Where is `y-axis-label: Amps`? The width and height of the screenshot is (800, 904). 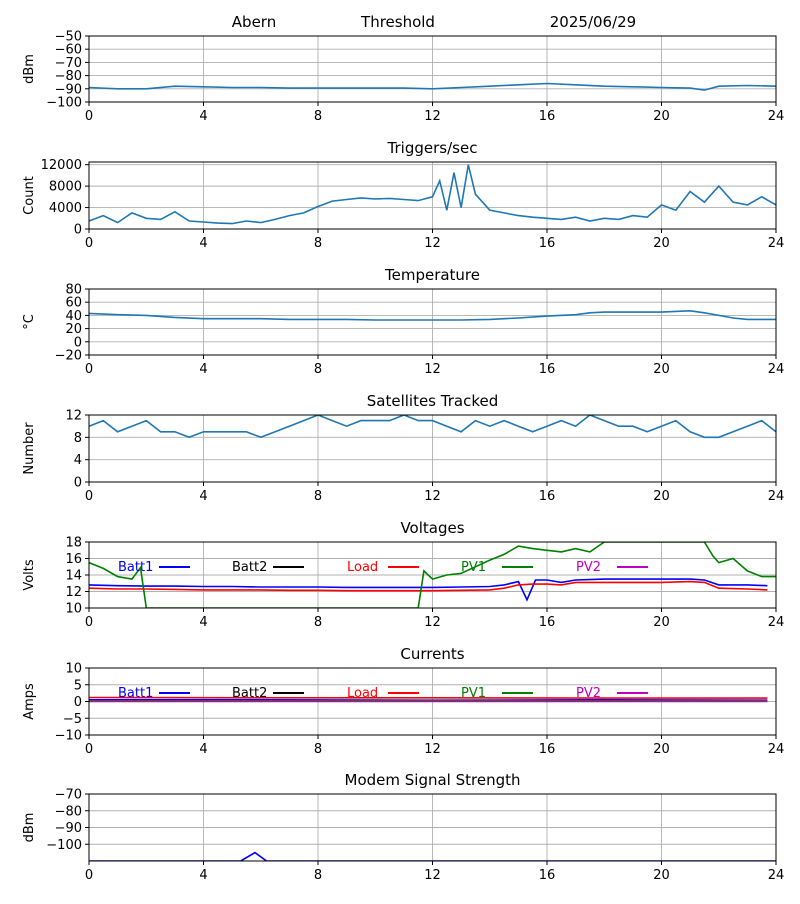 y-axis-label: Amps is located at coordinates (29, 701).